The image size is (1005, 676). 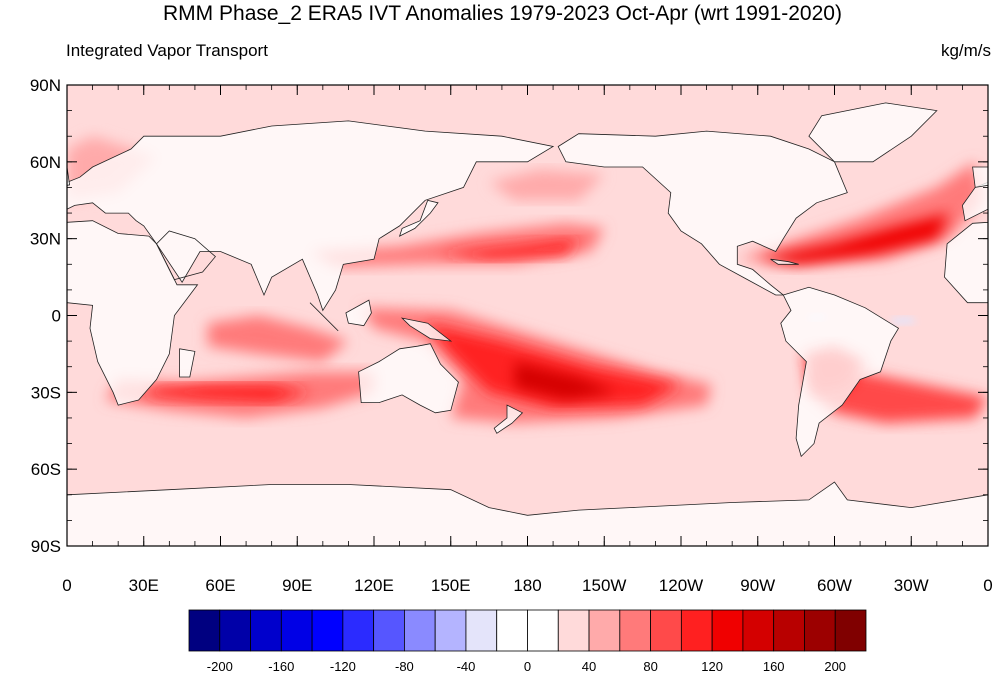 I want to click on lat-tick-label: 0, so click(x=56, y=316).